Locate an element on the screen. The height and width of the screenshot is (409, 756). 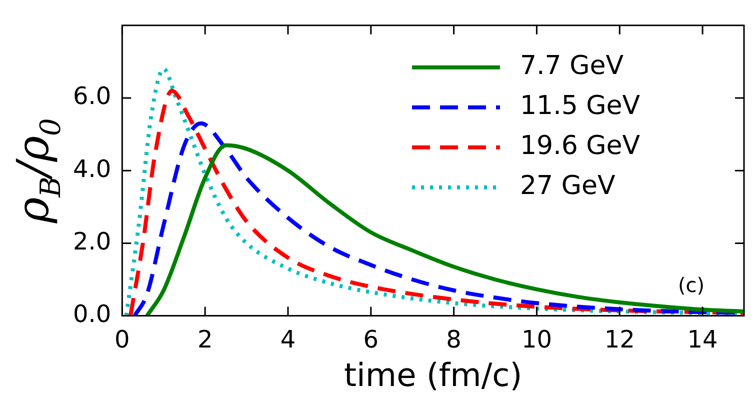
y-tick-label: 6.0 is located at coordinates (92, 96).